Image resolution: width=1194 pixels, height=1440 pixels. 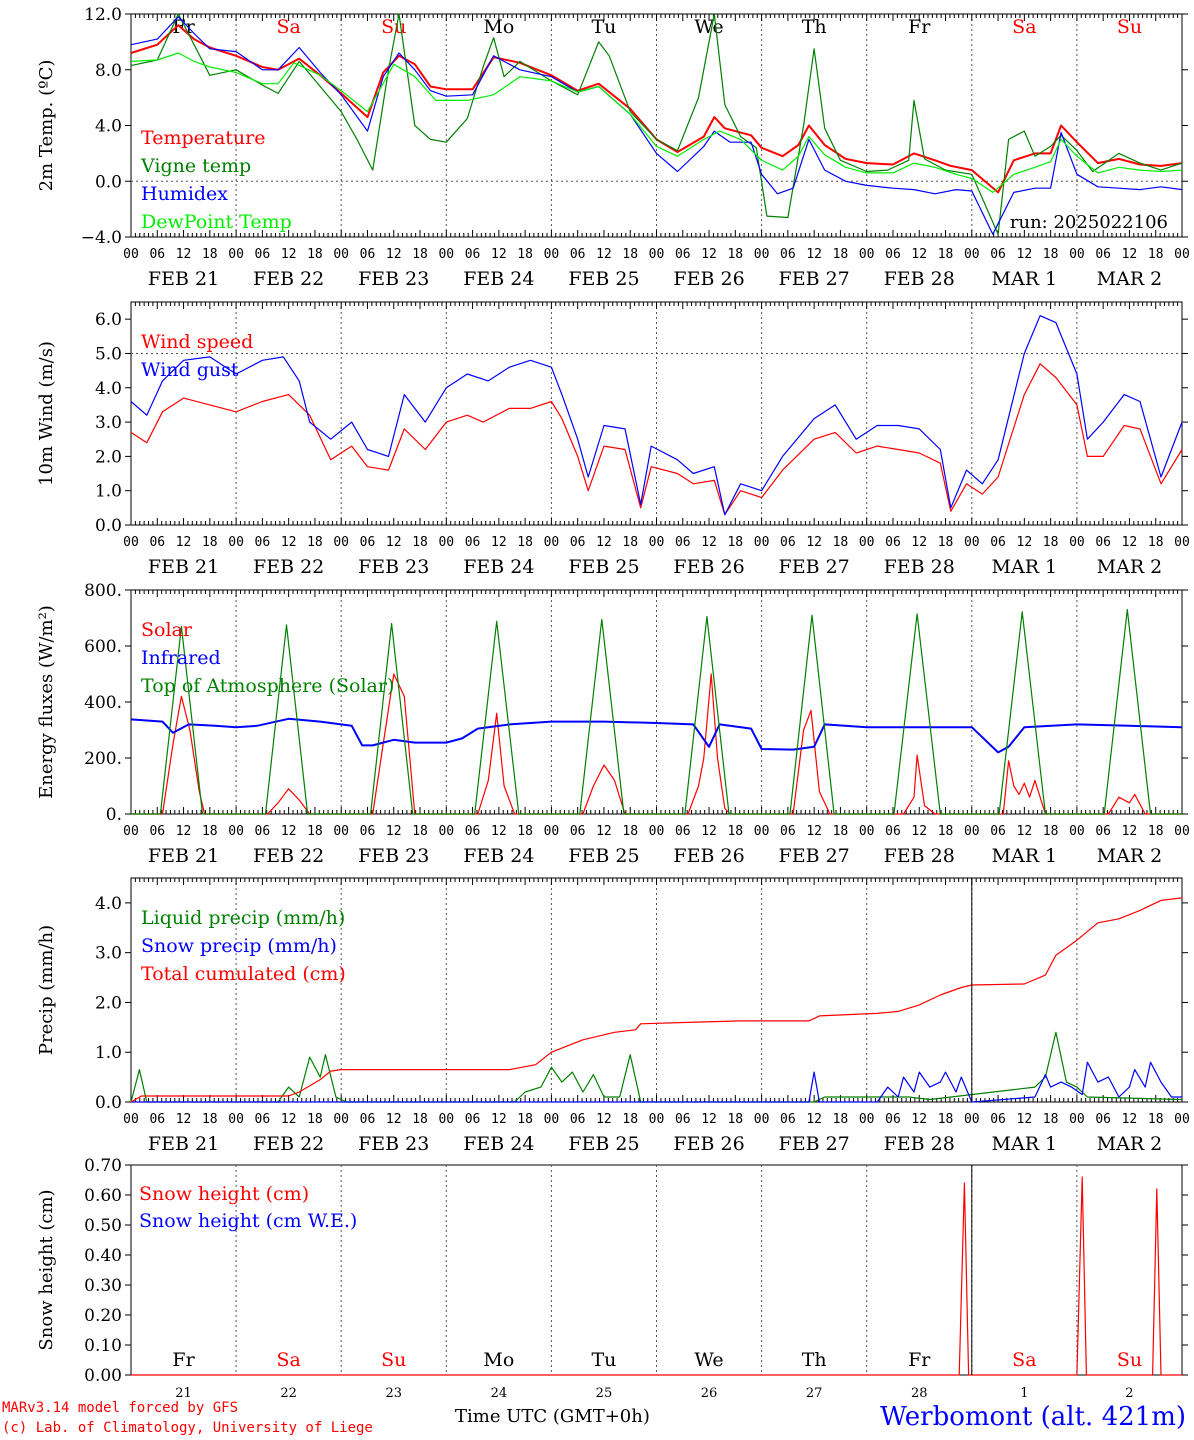 What do you see at coordinates (46, 990) in the screenshot?
I see `precip-ylabel: Precip (mm/h)` at bounding box center [46, 990].